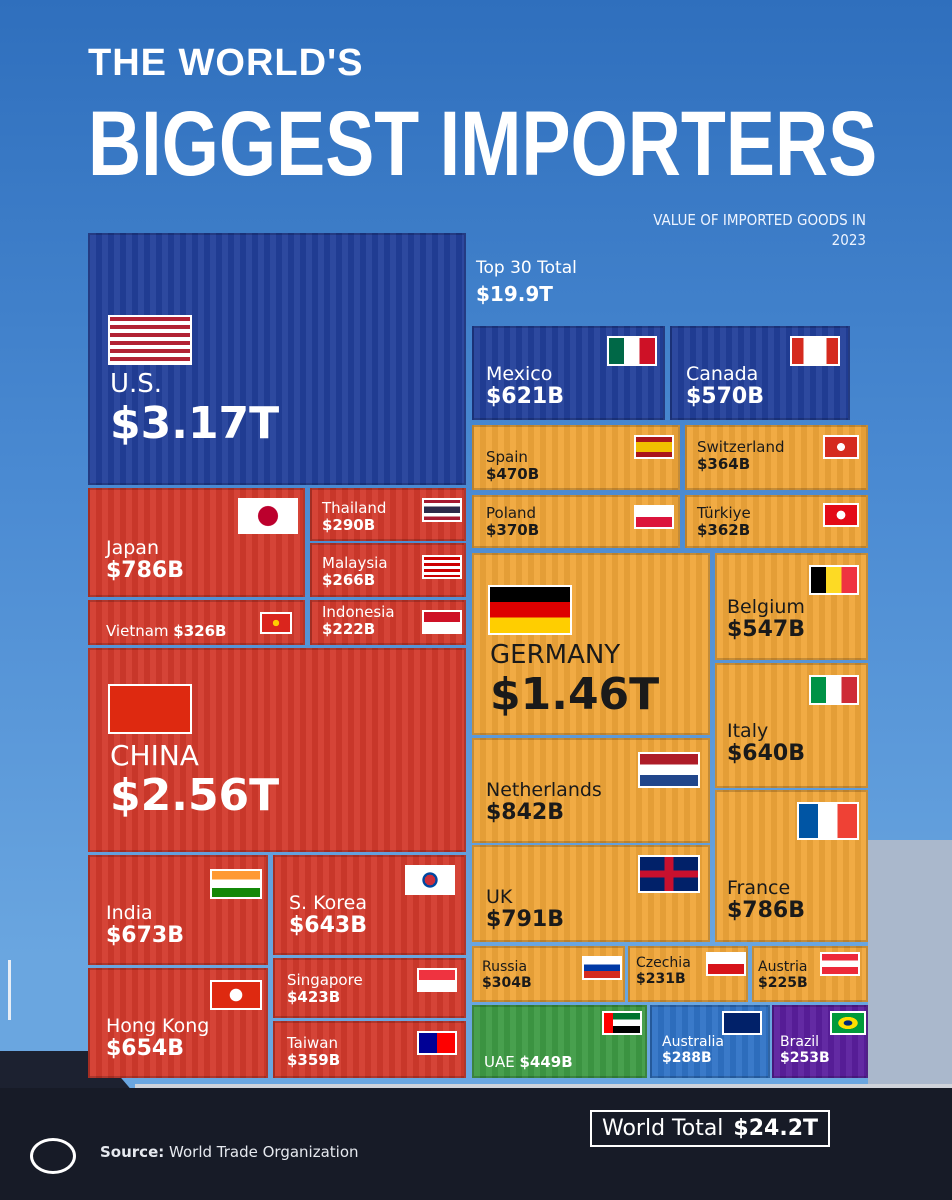 This screenshot has height=1200, width=952. Describe the element at coordinates (512, 522) in the screenshot. I see `tile-label: Poland $370B` at that location.